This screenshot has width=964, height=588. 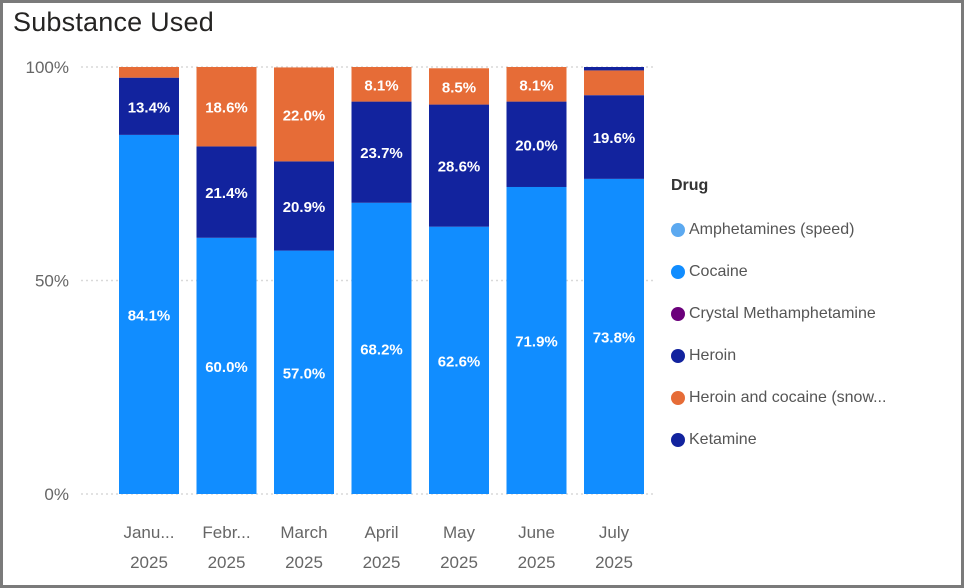 I want to click on data-label: 18.6%, so click(x=226, y=108).